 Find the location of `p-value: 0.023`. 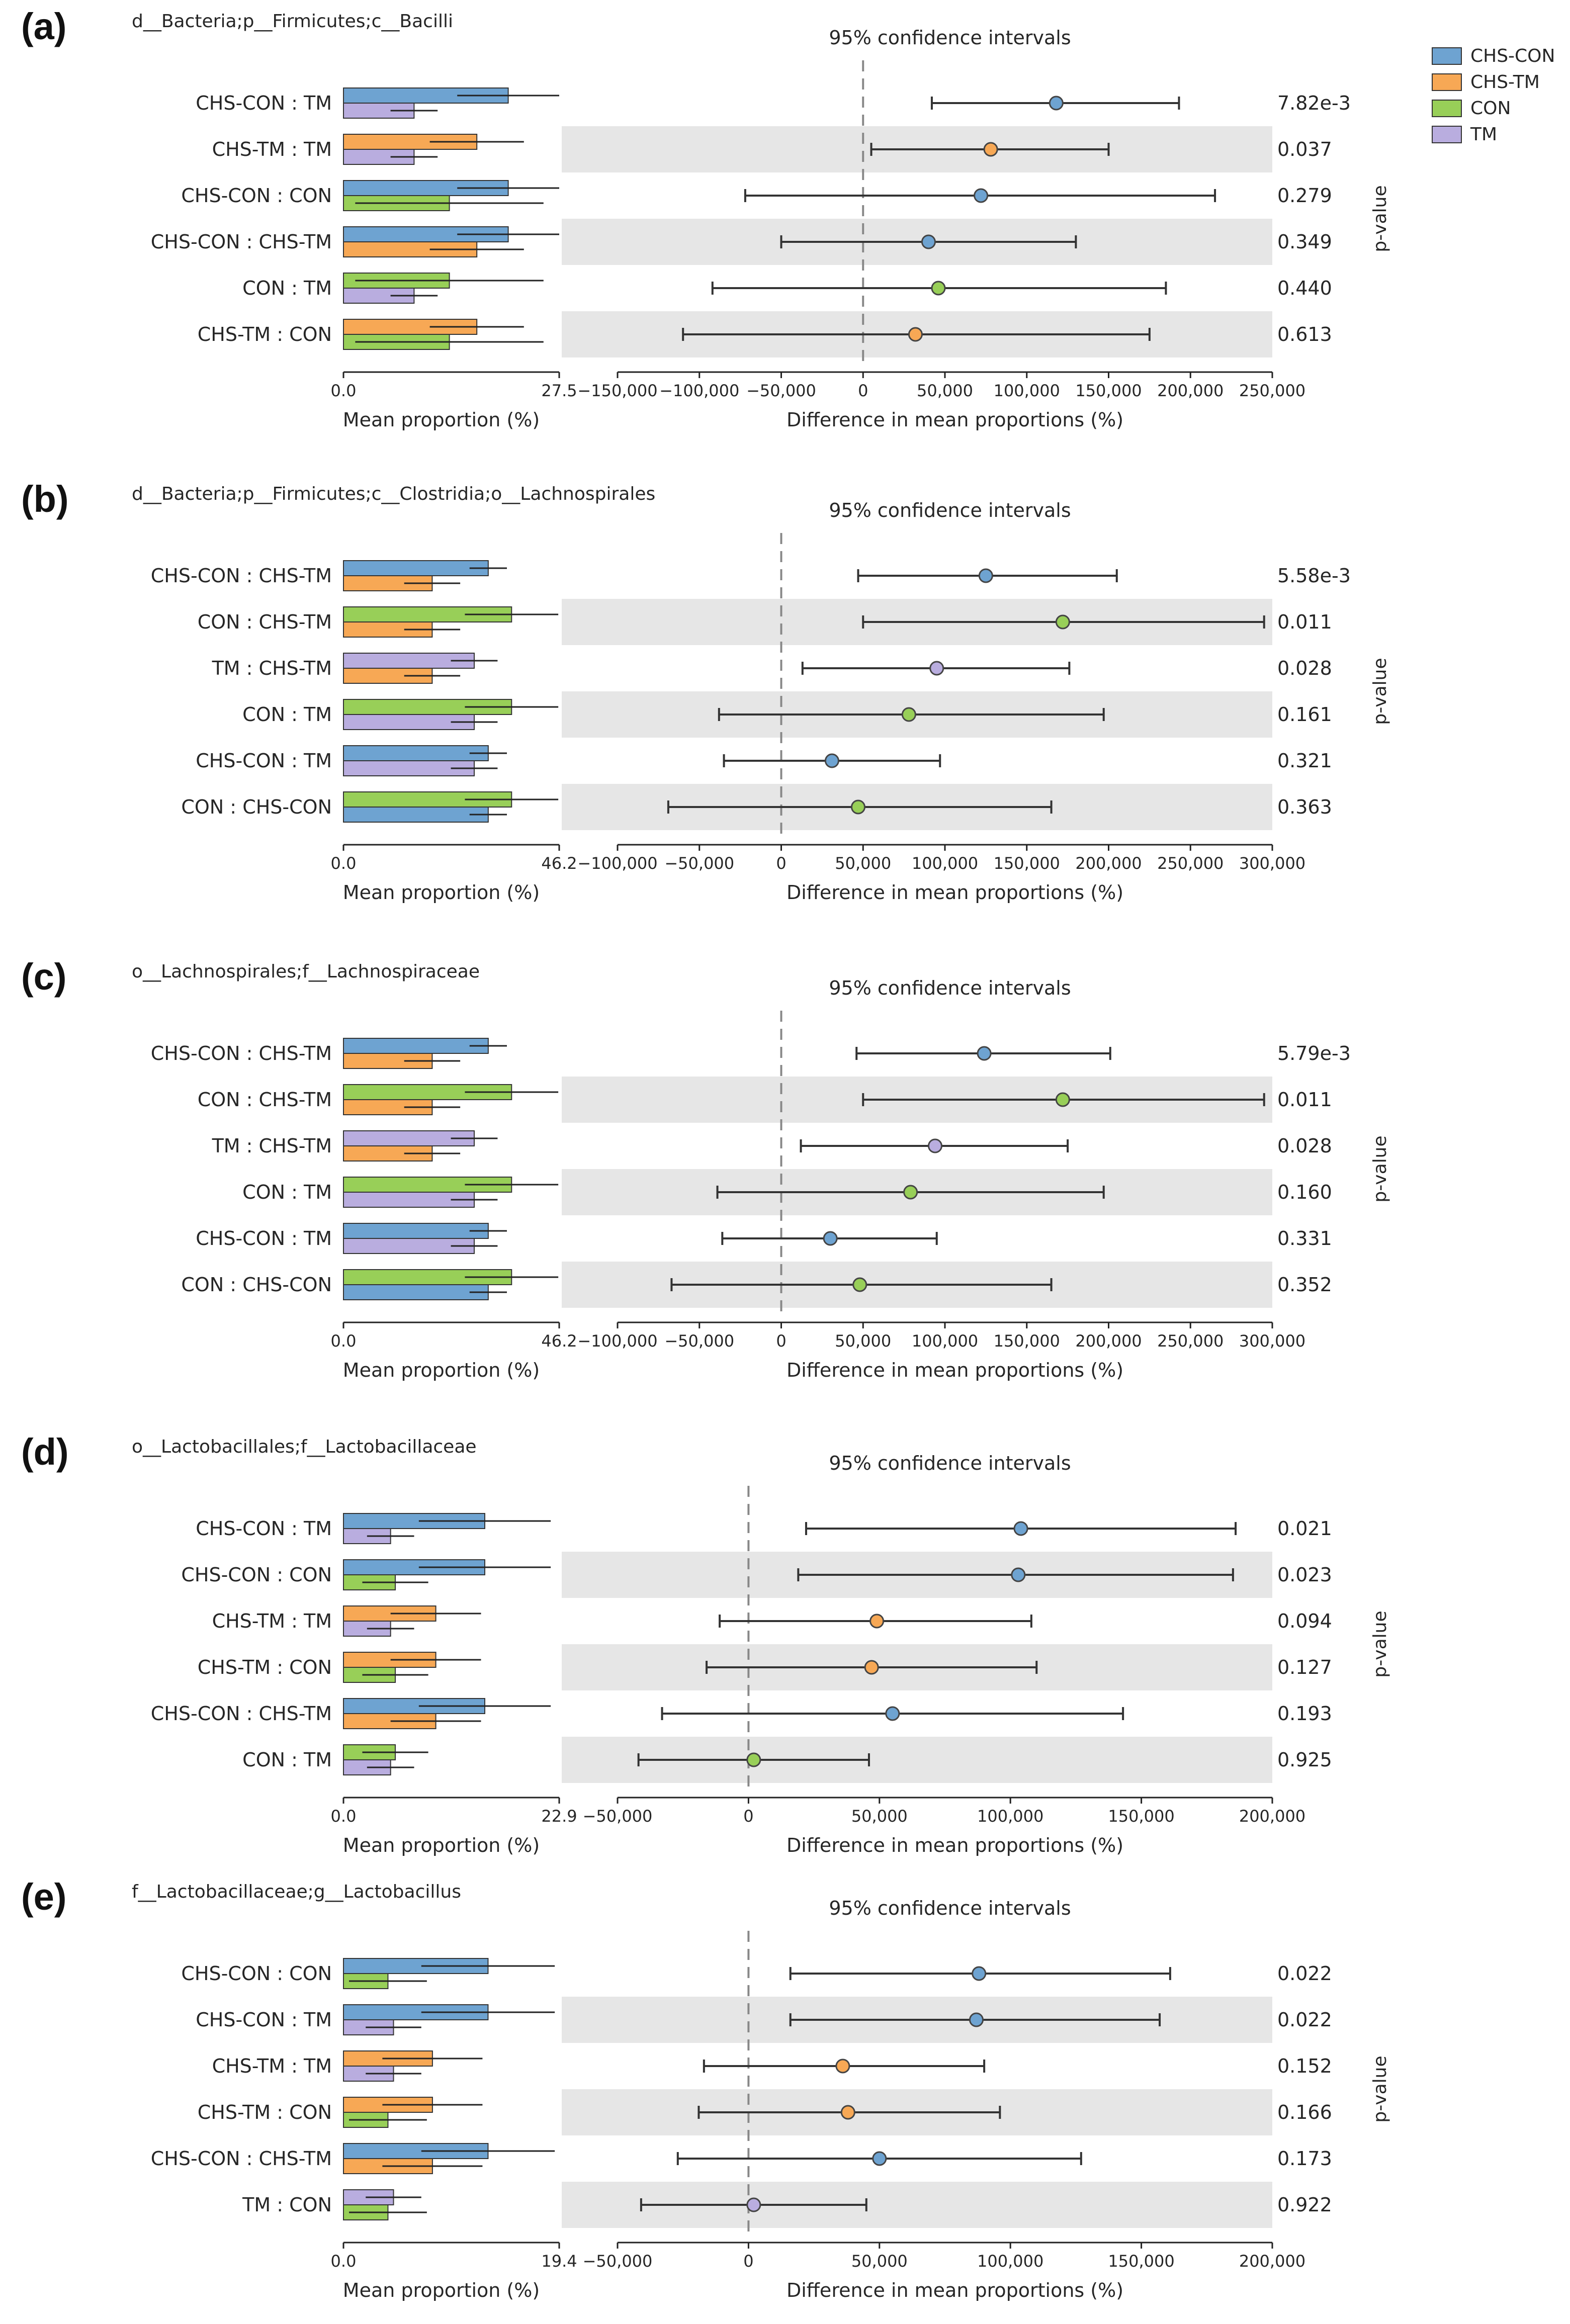

p-value: 0.023 is located at coordinates (1305, 1575).